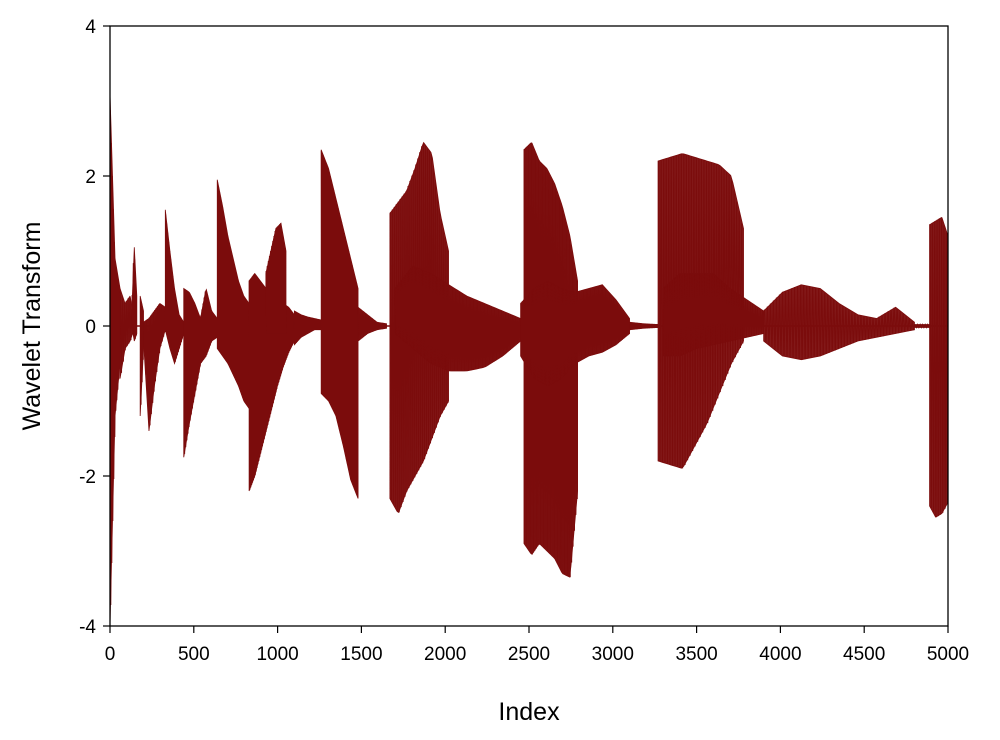  What do you see at coordinates (529, 654) in the screenshot?
I see `x-tick-label: 2500` at bounding box center [529, 654].